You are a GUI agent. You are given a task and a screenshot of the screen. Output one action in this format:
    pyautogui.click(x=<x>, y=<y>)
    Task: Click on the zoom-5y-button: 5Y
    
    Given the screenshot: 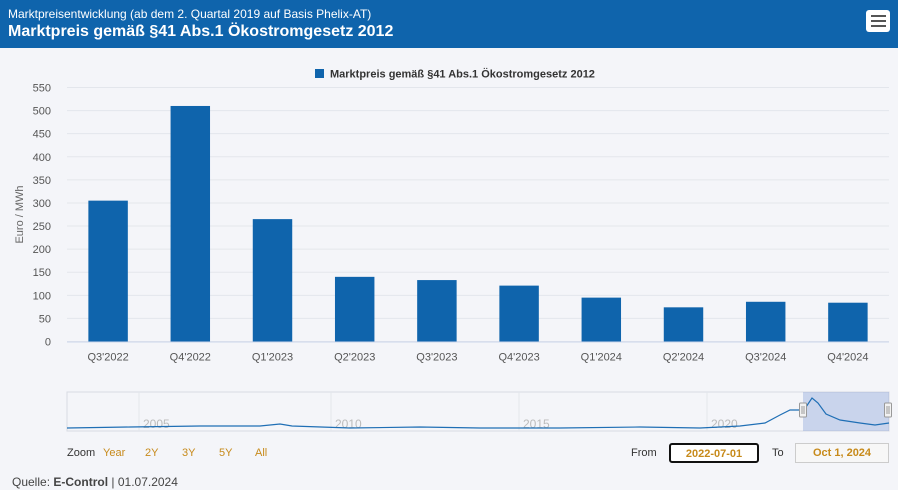 What is the action you would take?
    pyautogui.click(x=226, y=453)
    